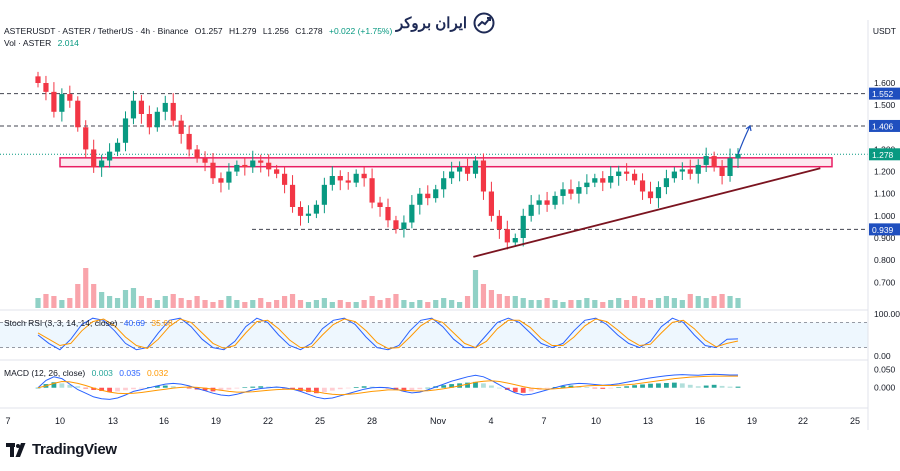  I want to click on volume-label: Vol · ASTER, so click(28, 43).